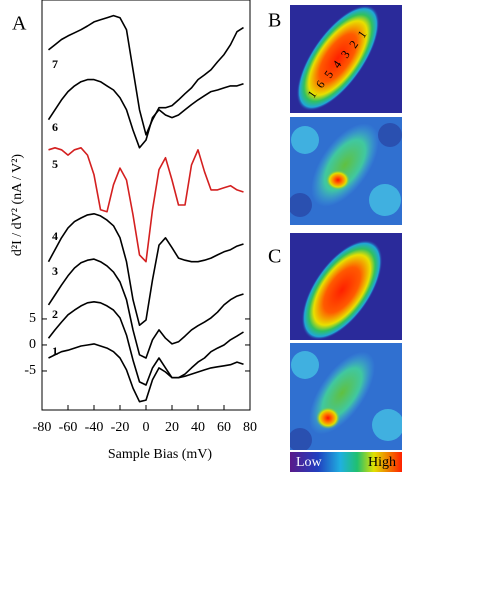 The height and width of the screenshot is (607, 480). What do you see at coordinates (250, 427) in the screenshot?
I see `x-tick-label: 80` at bounding box center [250, 427].